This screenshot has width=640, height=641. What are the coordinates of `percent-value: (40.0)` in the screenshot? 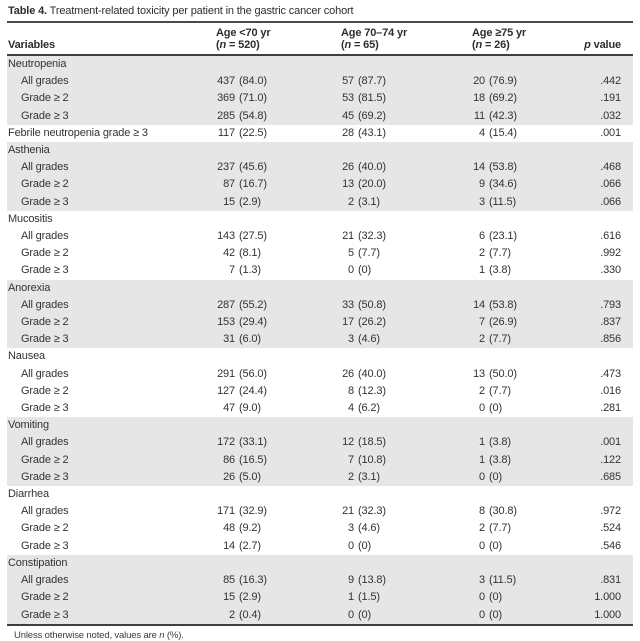 It's located at (372, 373).